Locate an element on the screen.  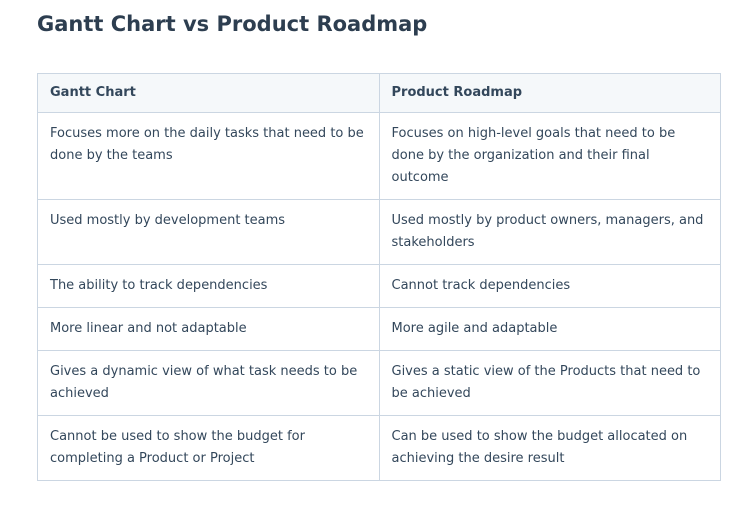
table-head: Gantt Chart Product Roadmap is located at coordinates (379, 93).